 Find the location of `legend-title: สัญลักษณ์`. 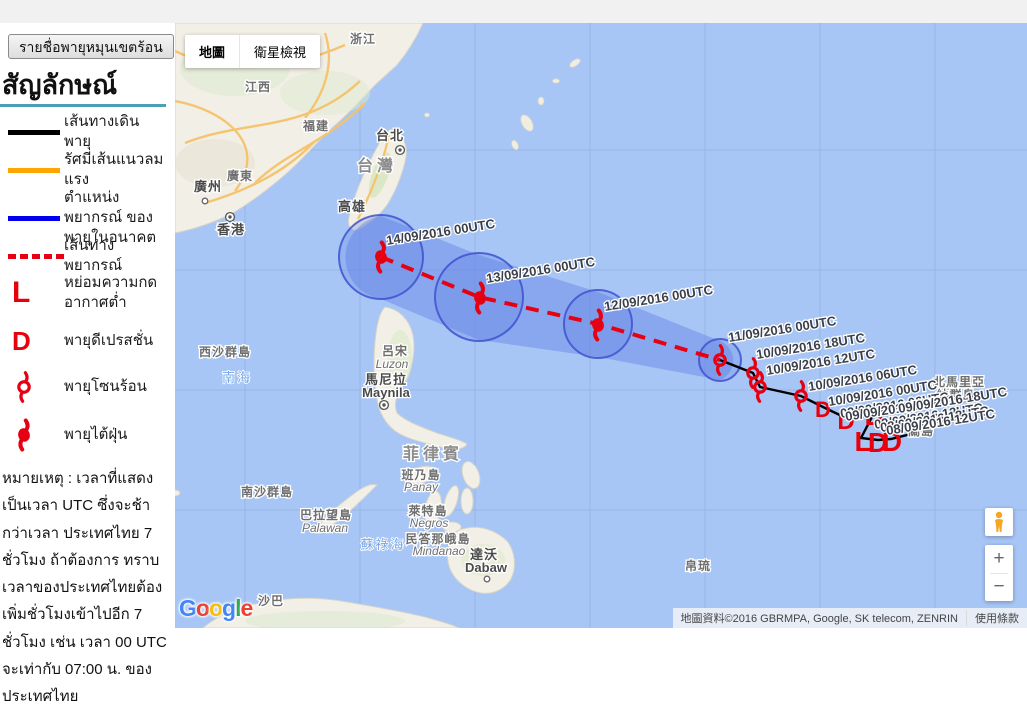

legend-title: สัญลักษณ์ is located at coordinates (59, 84).